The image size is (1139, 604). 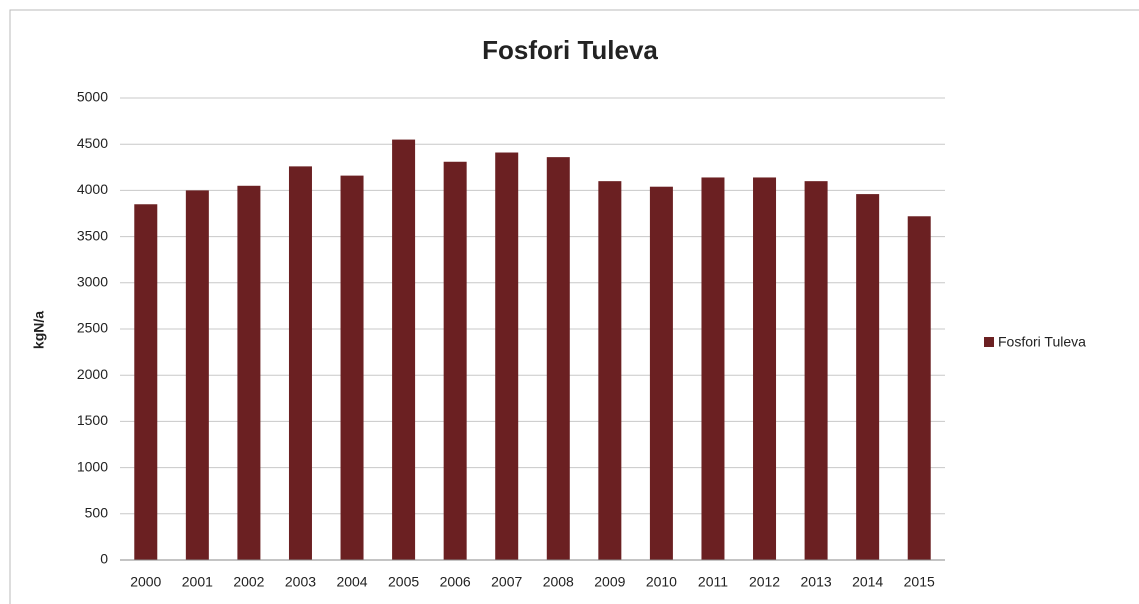 What do you see at coordinates (92, 189) in the screenshot?
I see `y-tick-label: 4000` at bounding box center [92, 189].